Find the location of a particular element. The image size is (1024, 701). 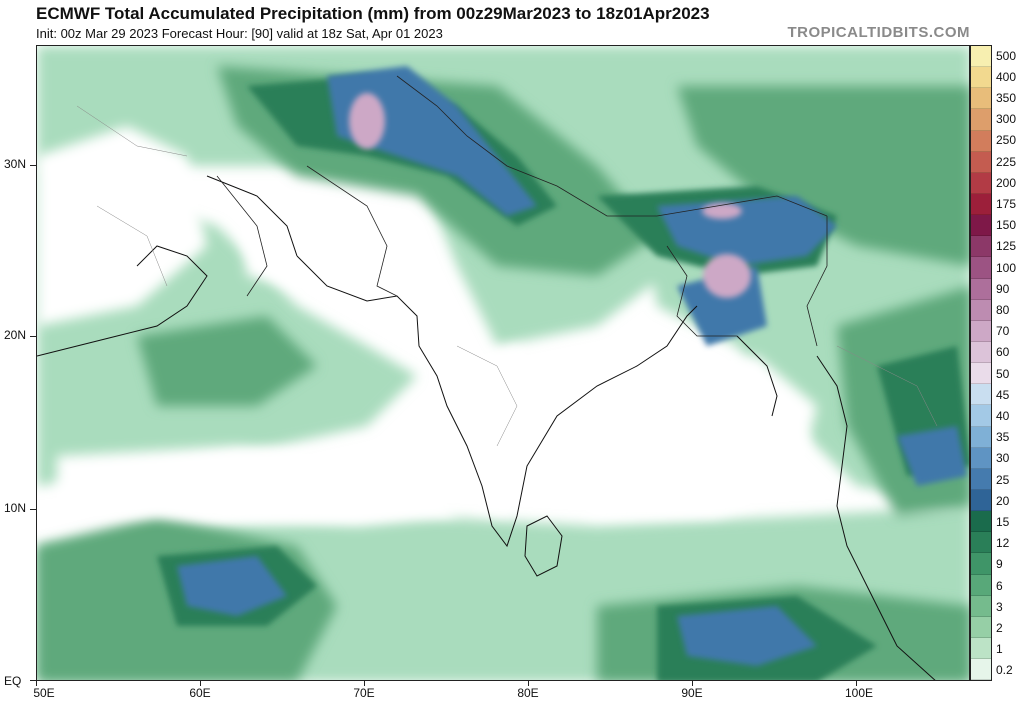

colorbar-label: 35 is located at coordinates (1003, 437).